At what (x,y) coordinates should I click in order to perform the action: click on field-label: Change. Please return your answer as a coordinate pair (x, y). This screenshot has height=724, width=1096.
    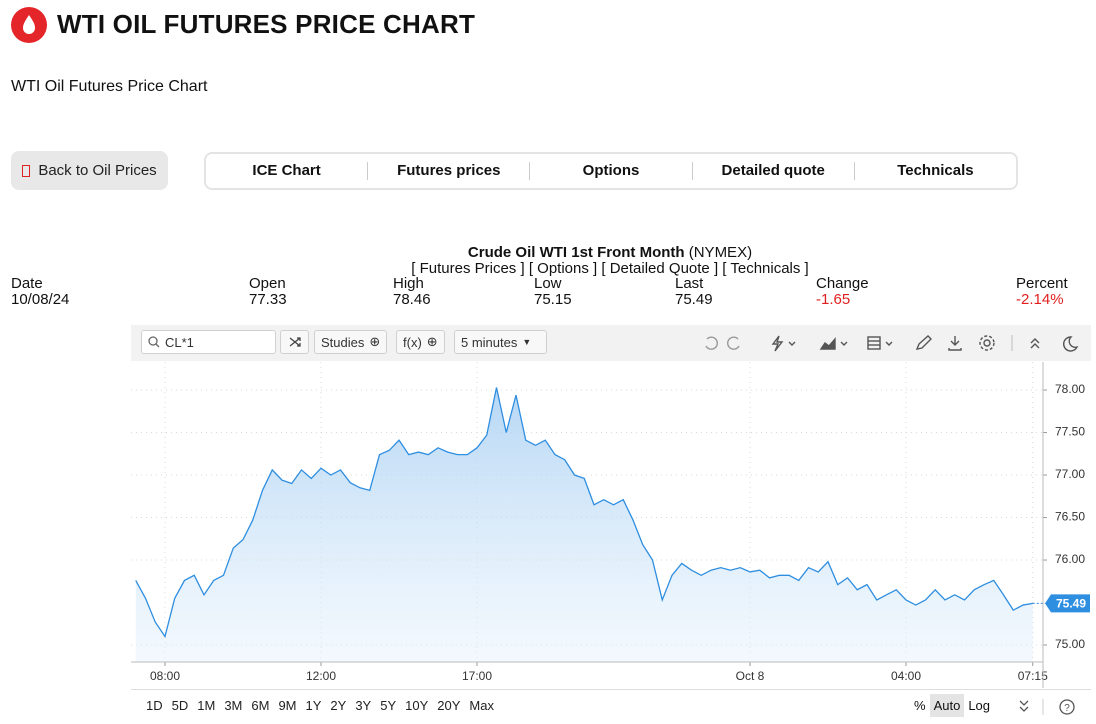
    Looking at the image, I should click on (842, 283).